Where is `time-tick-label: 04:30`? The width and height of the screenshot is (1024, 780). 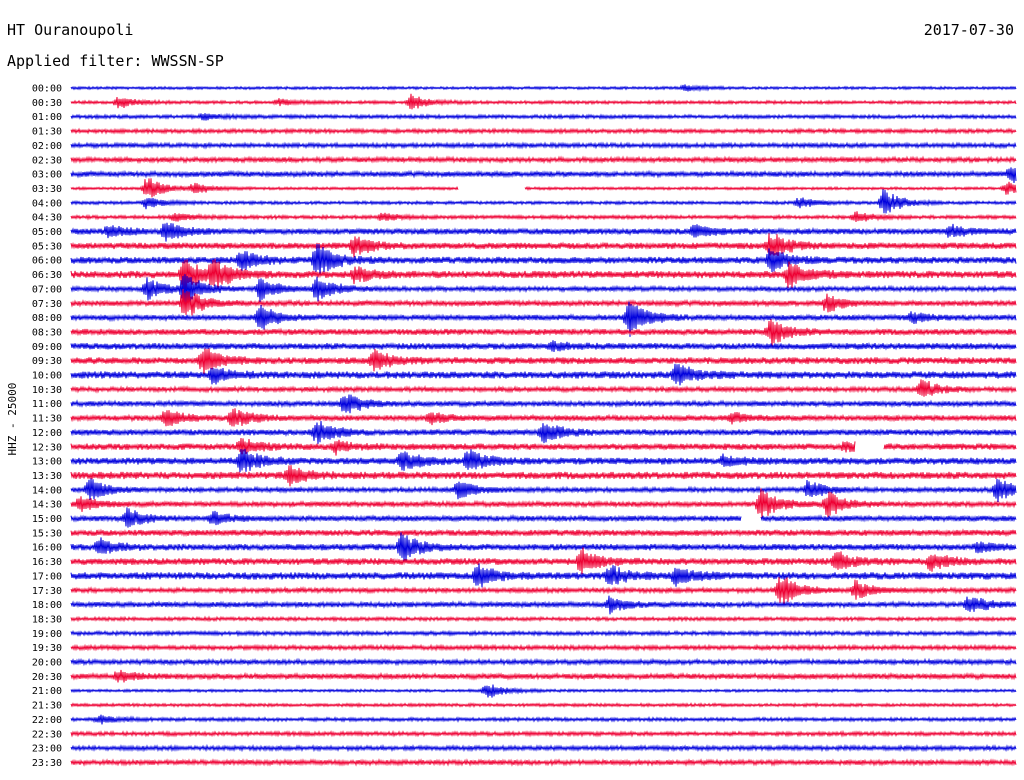 time-tick-label: 04:30 is located at coordinates (47, 218).